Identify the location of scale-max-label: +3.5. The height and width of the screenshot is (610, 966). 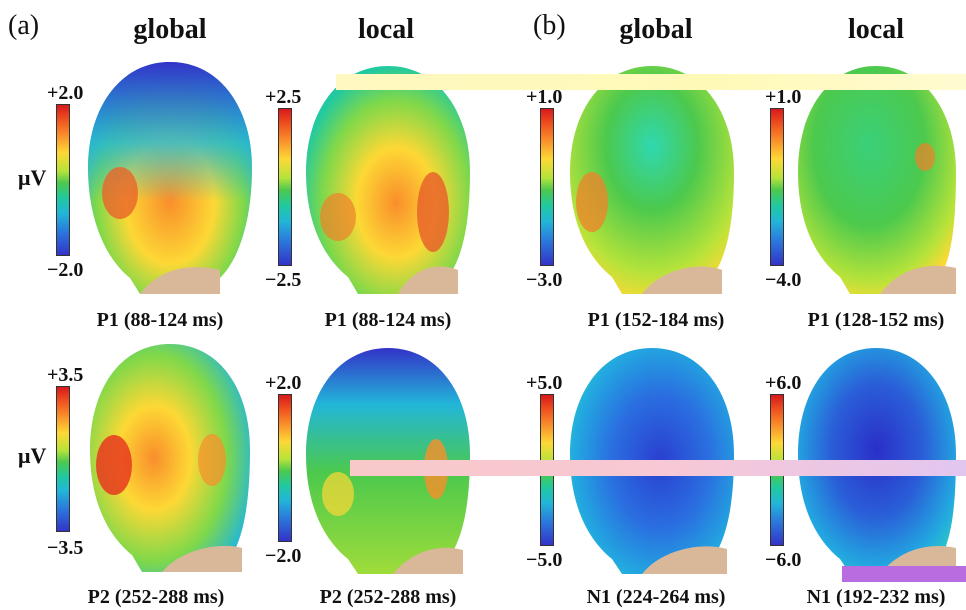
(65, 375).